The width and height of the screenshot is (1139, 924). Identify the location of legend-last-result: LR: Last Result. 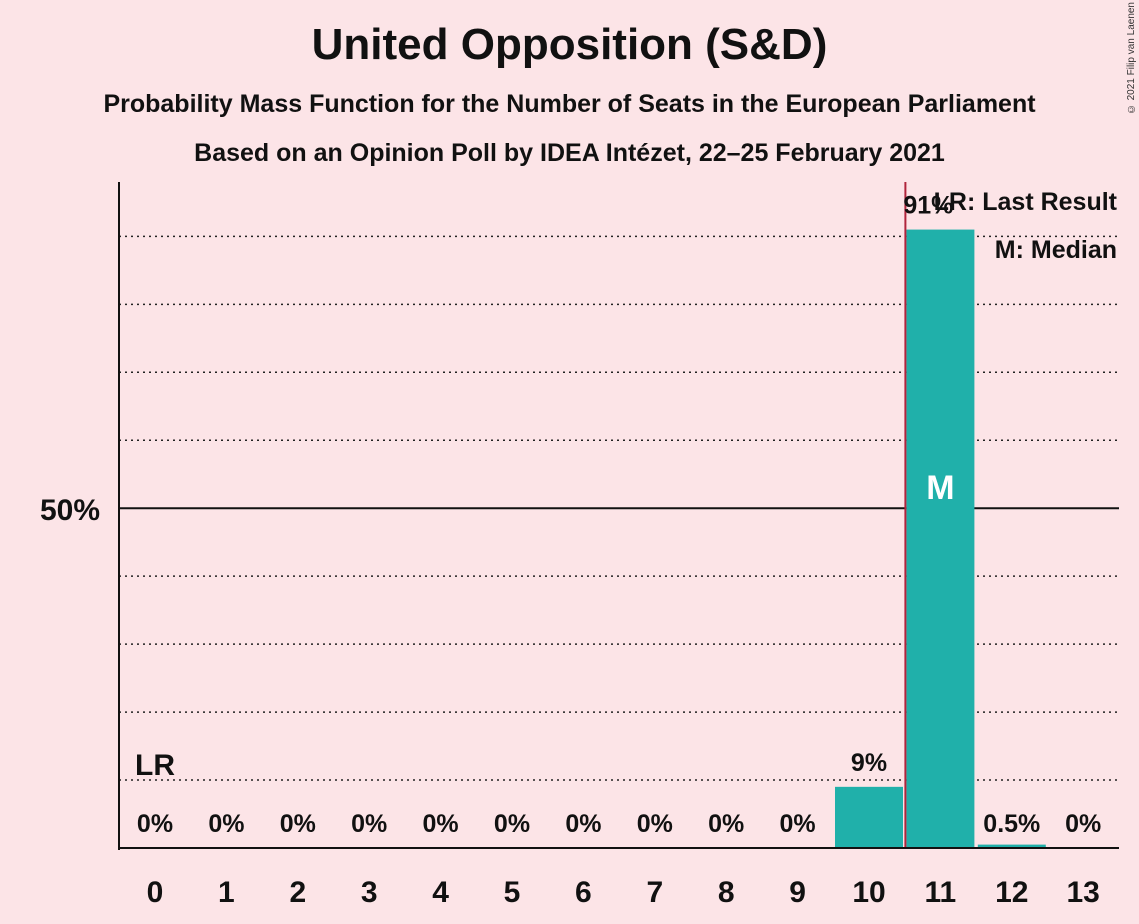
(1026, 202).